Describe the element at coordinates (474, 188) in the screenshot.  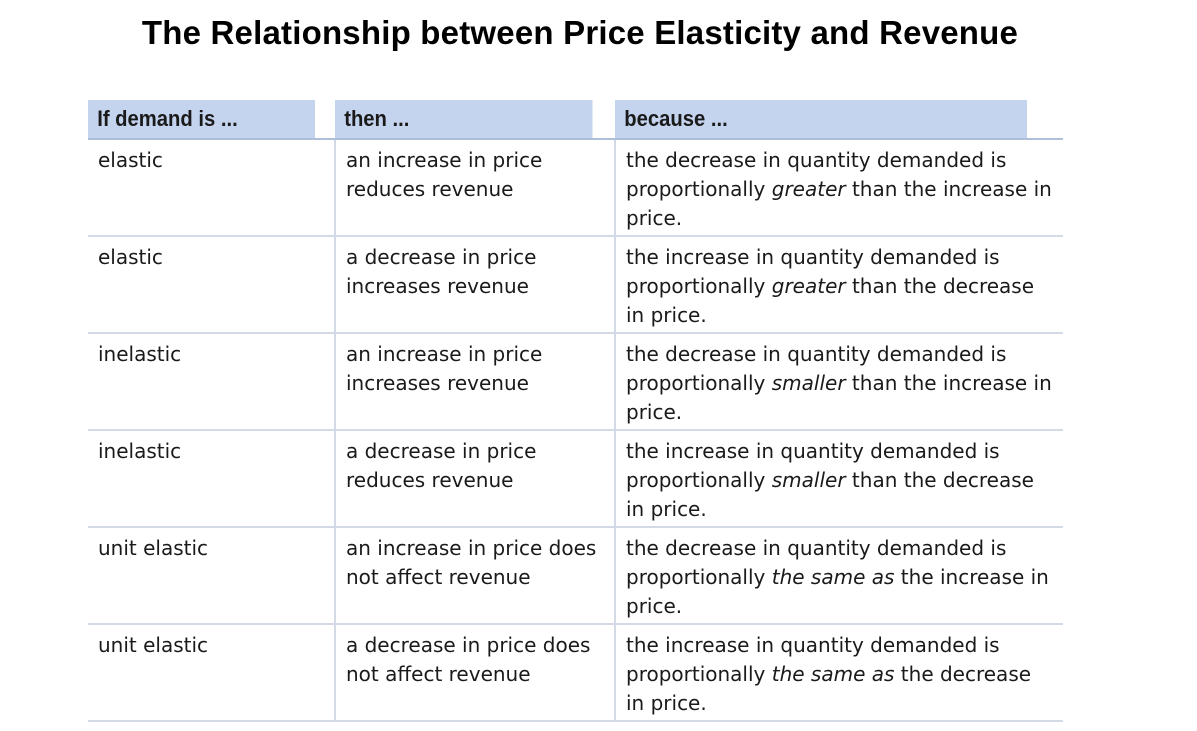
I see `cell-then: an increase in price reduces revenue` at that location.